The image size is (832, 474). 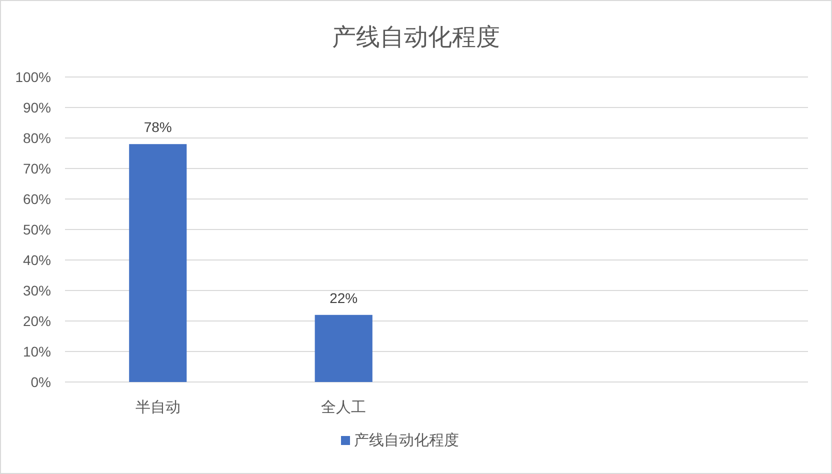 I want to click on y-tick-label: 10%, so click(x=36, y=352).